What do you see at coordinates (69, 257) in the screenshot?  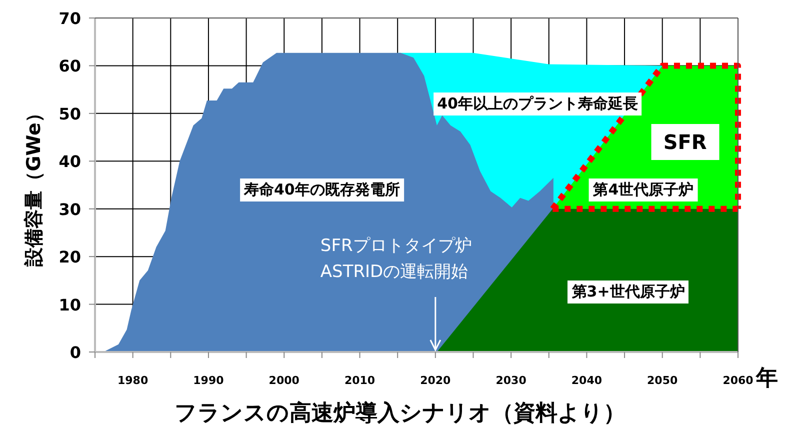 I see `y-tick-label: 20` at bounding box center [69, 257].